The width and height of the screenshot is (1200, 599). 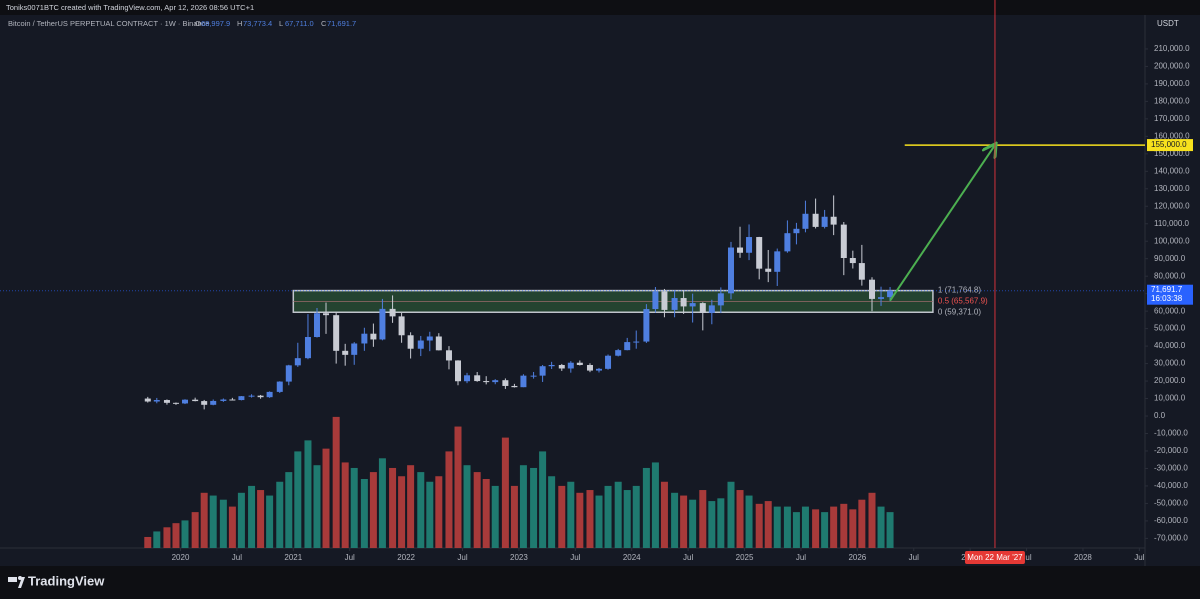 What do you see at coordinates (959, 290) in the screenshot?
I see `fib-label: 1 (71,764.8)` at bounding box center [959, 290].